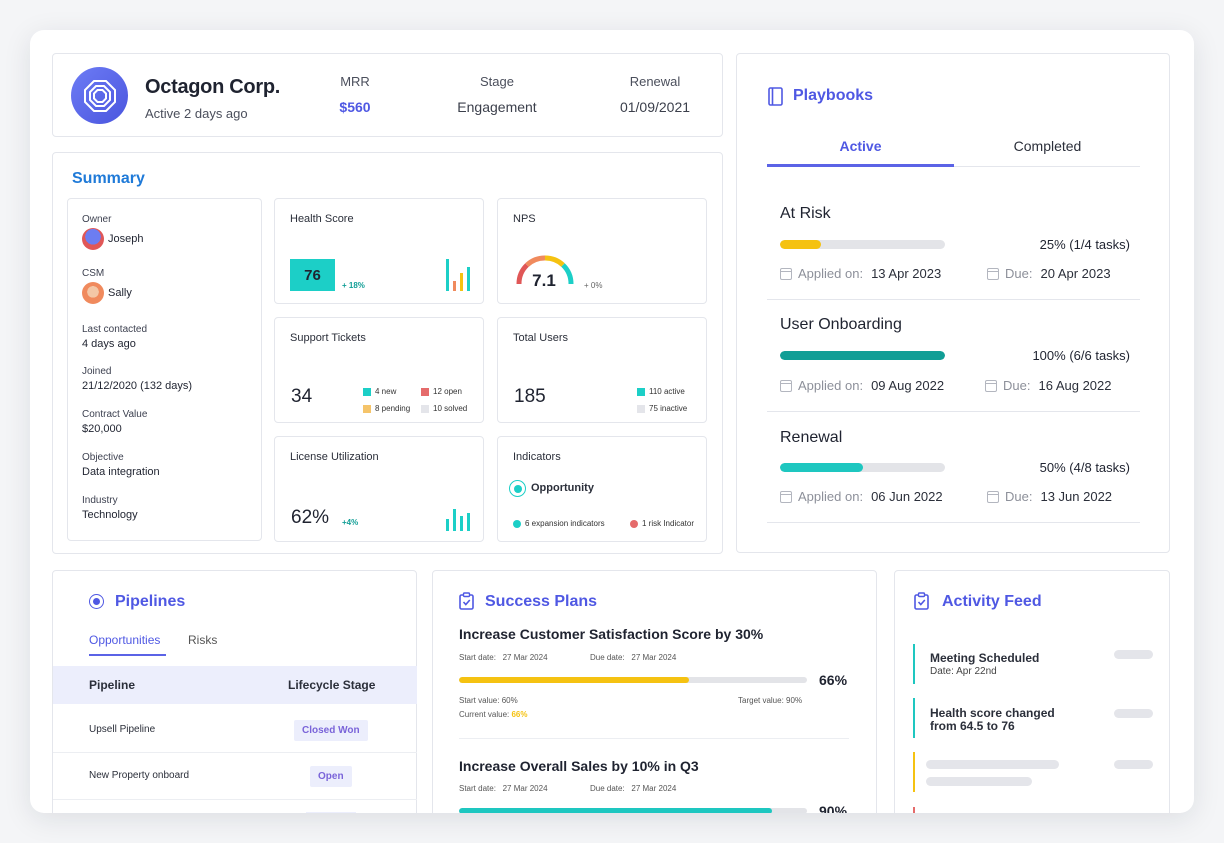 The width and height of the screenshot is (1224, 843). What do you see at coordinates (458, 275) in the screenshot?
I see `health-trend-icon` at bounding box center [458, 275].